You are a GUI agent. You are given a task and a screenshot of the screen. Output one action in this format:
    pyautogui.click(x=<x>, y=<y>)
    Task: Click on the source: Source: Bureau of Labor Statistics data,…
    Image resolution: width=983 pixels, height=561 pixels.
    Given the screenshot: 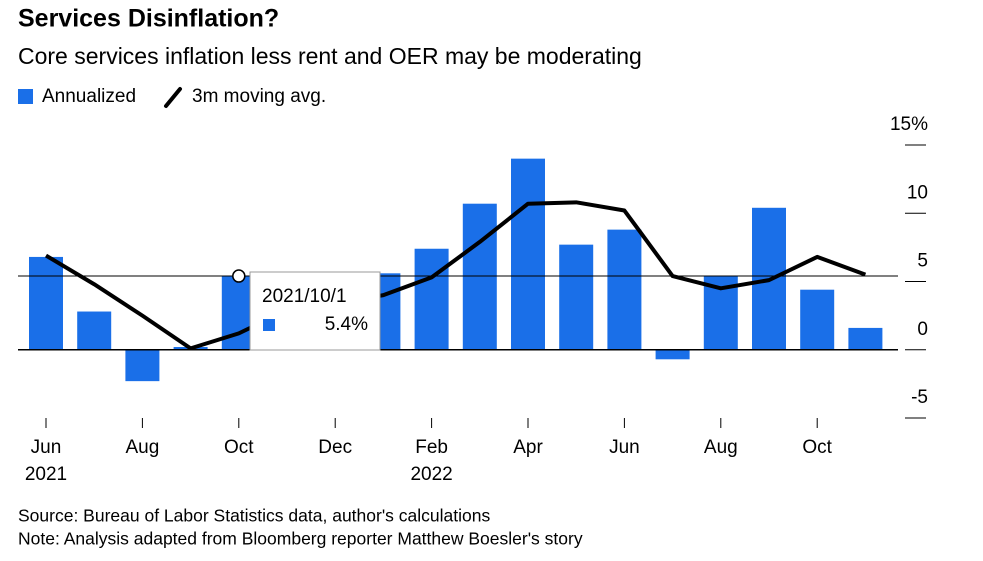 What is the action you would take?
    pyautogui.click(x=254, y=516)
    